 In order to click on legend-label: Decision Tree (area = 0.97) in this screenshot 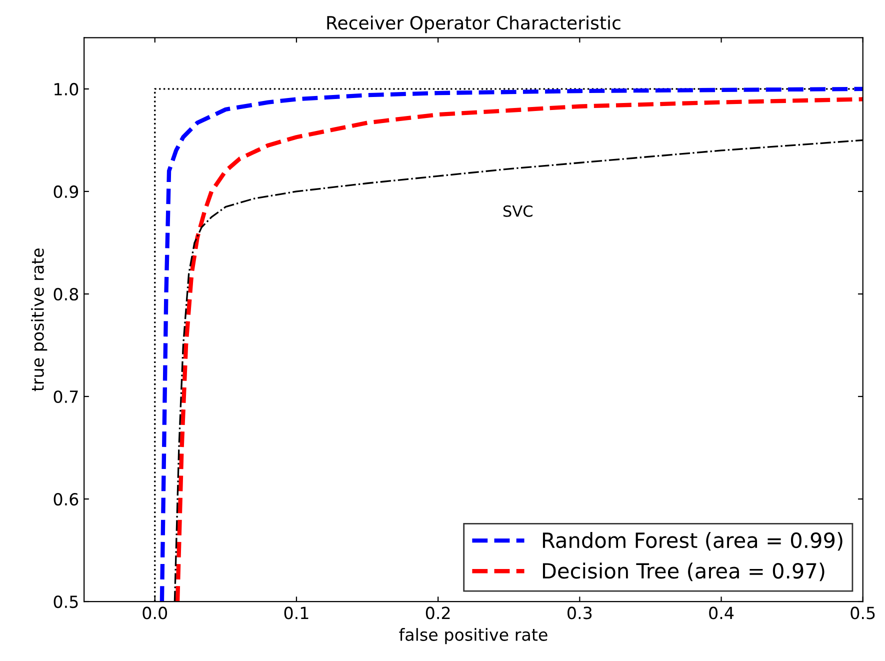, I will do `click(683, 572)`.